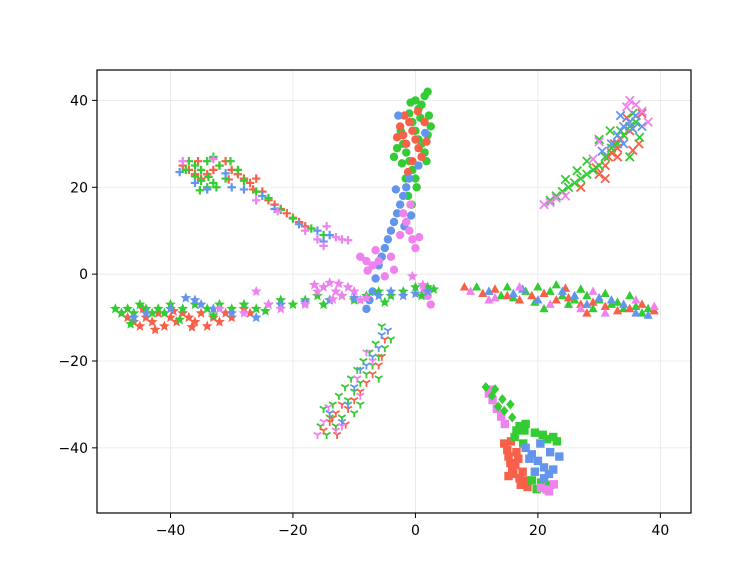  Describe the element at coordinates (348, 240) in the screenshot. I see `scatter-point-violet-plus` at that location.